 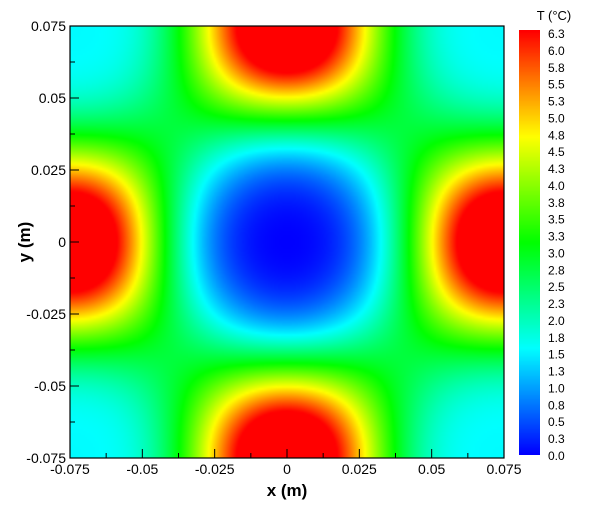 I want to click on colorbar-gradient, so click(x=529, y=242).